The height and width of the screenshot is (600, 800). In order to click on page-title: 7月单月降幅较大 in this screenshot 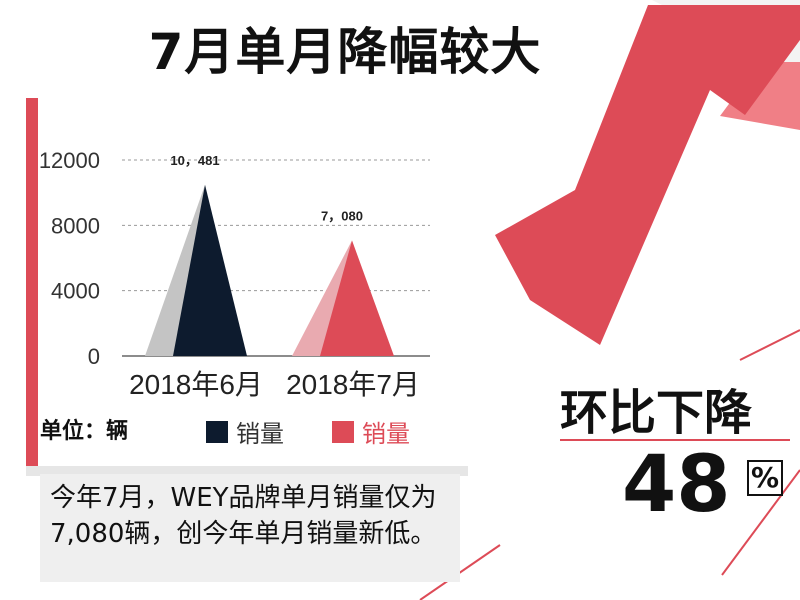, I will do `click(345, 52)`.